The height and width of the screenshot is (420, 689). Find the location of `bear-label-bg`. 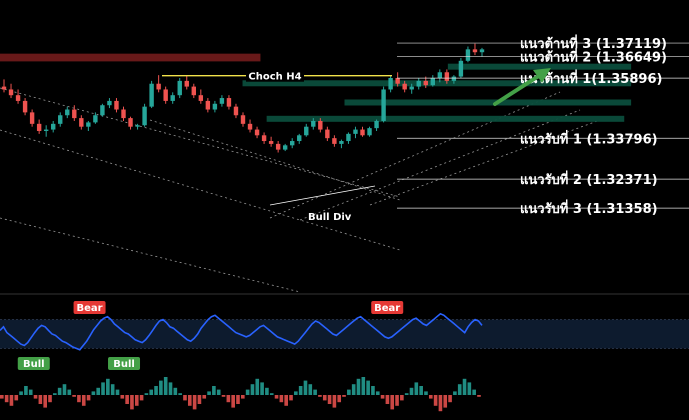

bear-label-bg is located at coordinates (387, 307).